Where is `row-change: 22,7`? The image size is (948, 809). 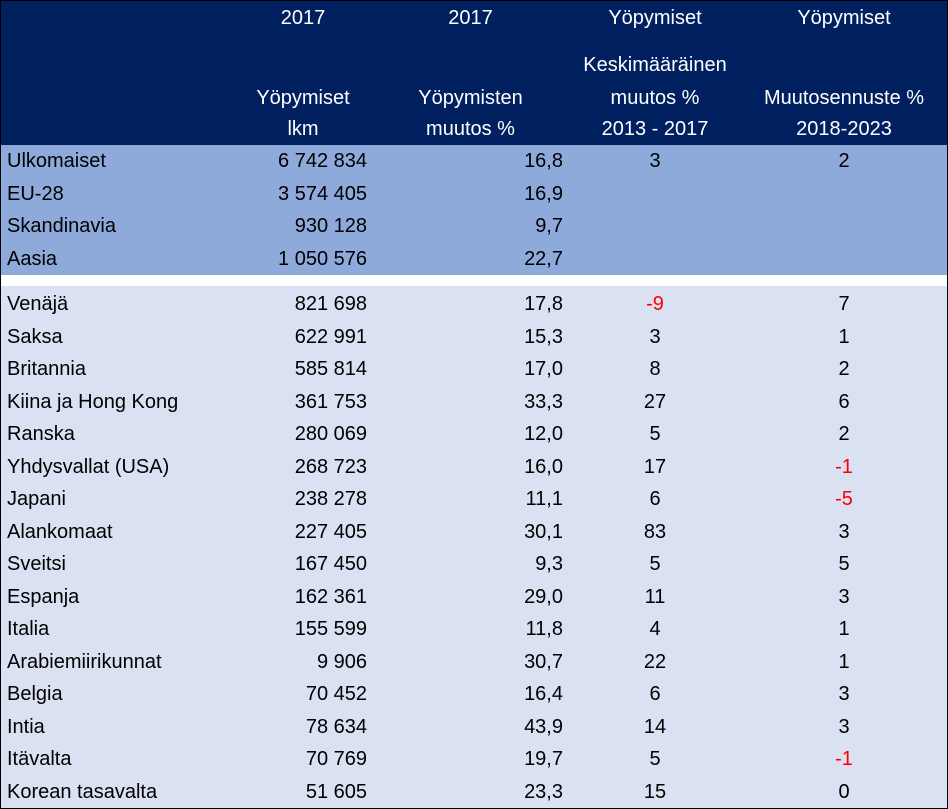
row-change: 22,7 is located at coordinates (543, 258).